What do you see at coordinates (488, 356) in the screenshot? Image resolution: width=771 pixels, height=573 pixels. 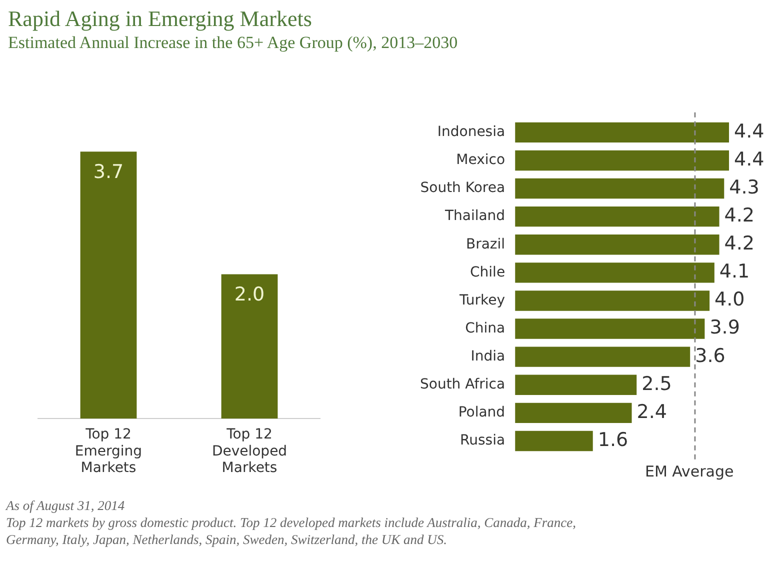 I see `y-tick-label: India` at bounding box center [488, 356].